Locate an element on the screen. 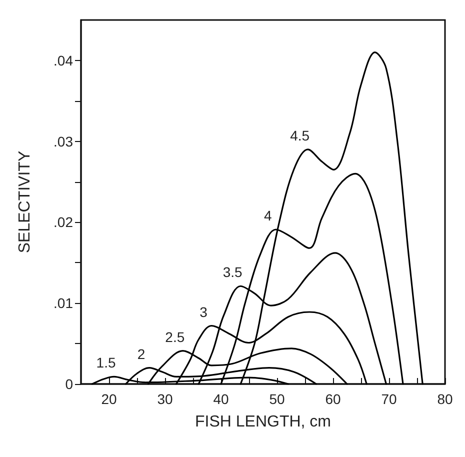  x-tick-label: 70 is located at coordinates (389, 399).